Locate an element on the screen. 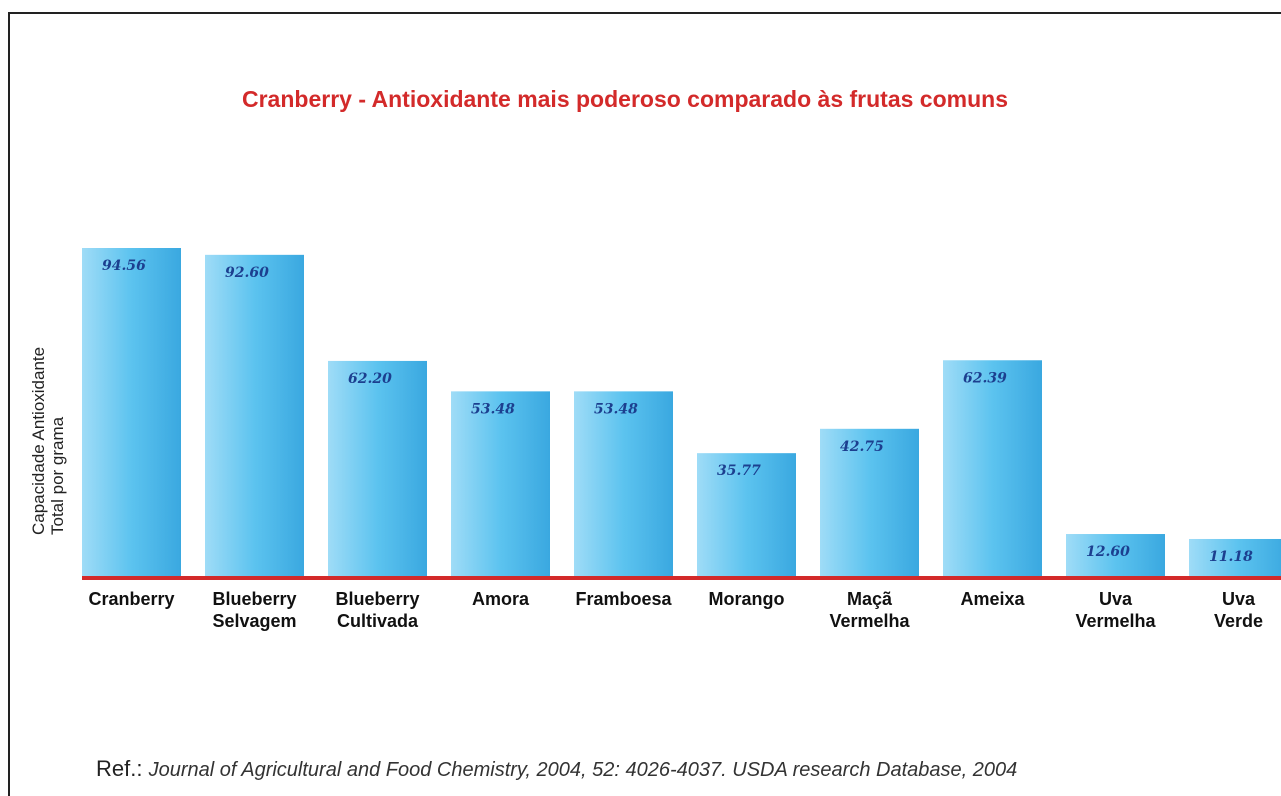 The height and width of the screenshot is (796, 1281). x-tick-label: Blueberry Cultivada is located at coordinates (377, 610).